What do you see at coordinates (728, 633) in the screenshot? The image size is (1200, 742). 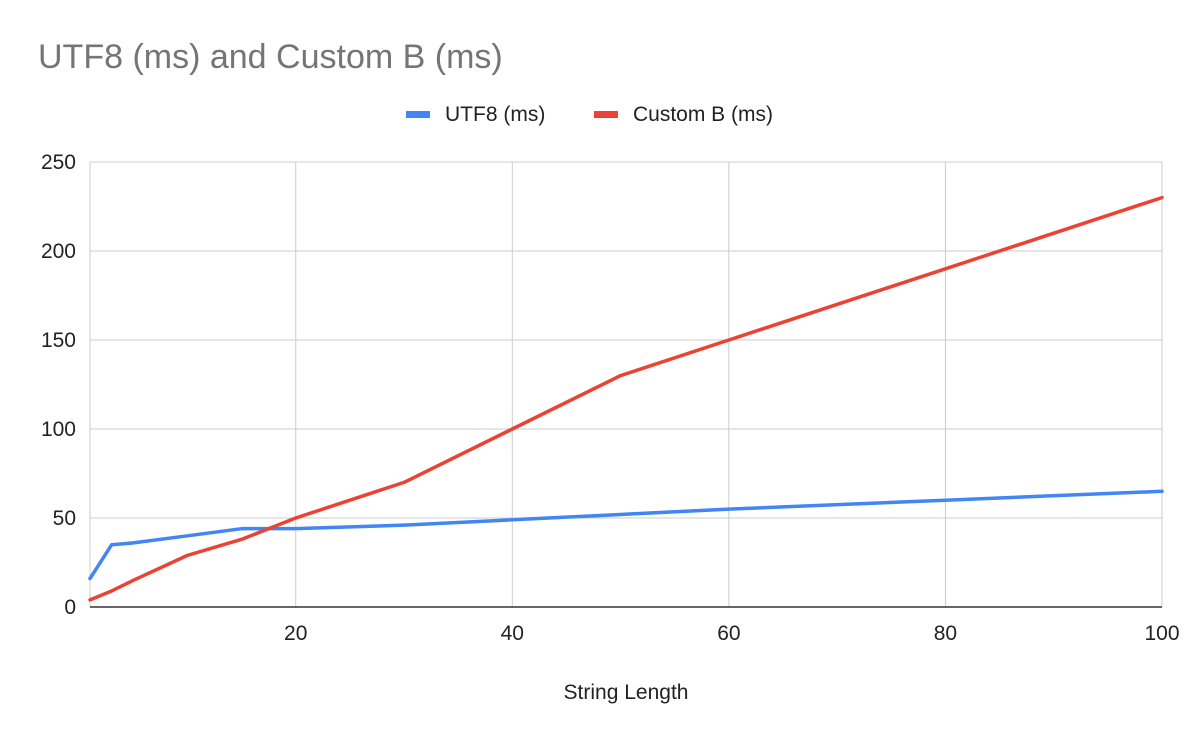 I see `x-tick-label-60: 60` at bounding box center [728, 633].